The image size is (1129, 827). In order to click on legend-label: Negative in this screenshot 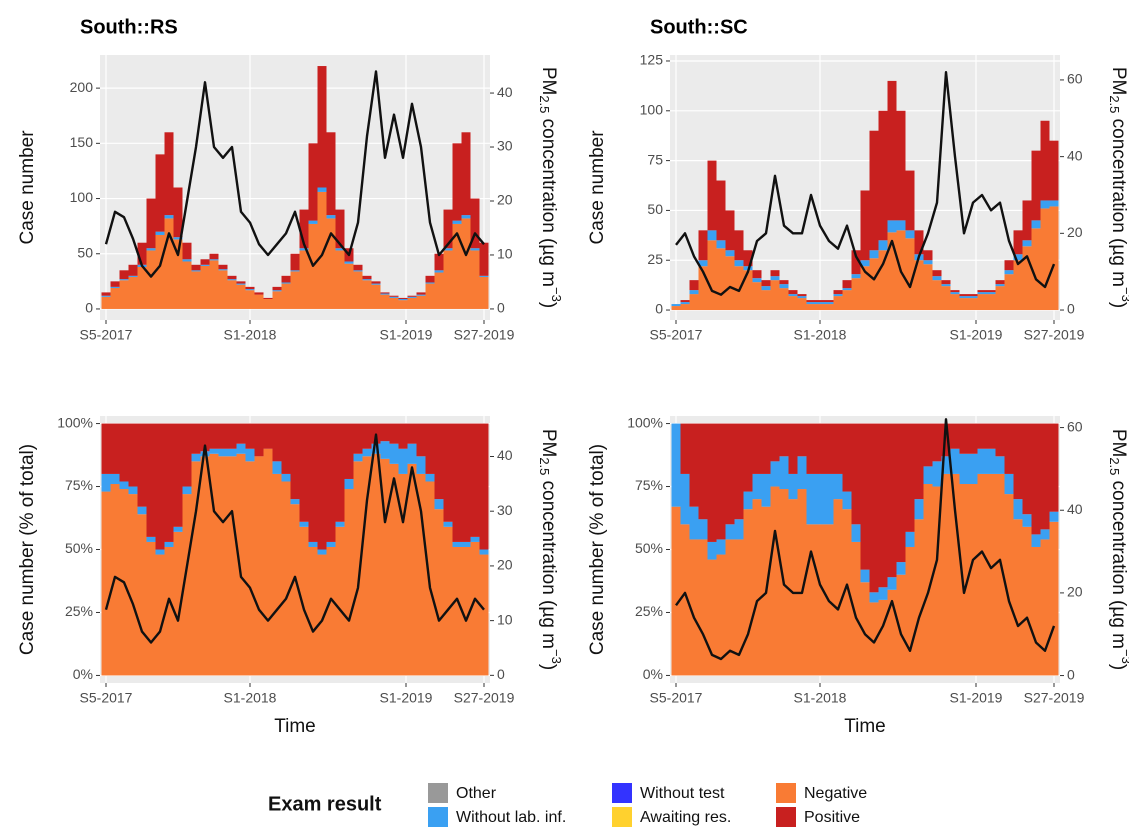, I will do `click(835, 793)`.